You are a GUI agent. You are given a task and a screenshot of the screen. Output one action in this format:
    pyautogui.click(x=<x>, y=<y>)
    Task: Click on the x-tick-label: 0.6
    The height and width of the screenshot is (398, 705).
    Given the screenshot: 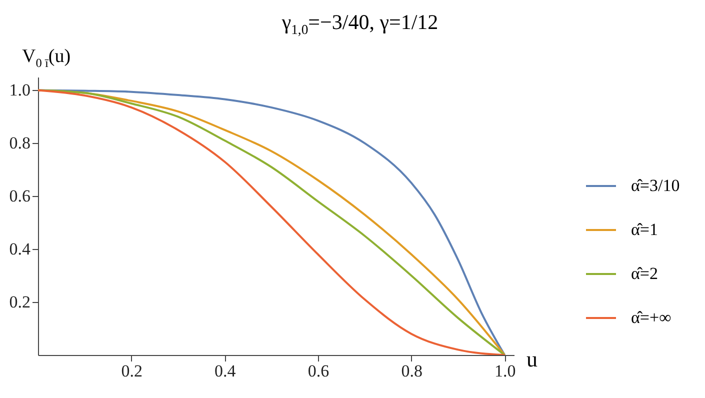 What is the action you would take?
    pyautogui.click(x=319, y=371)
    